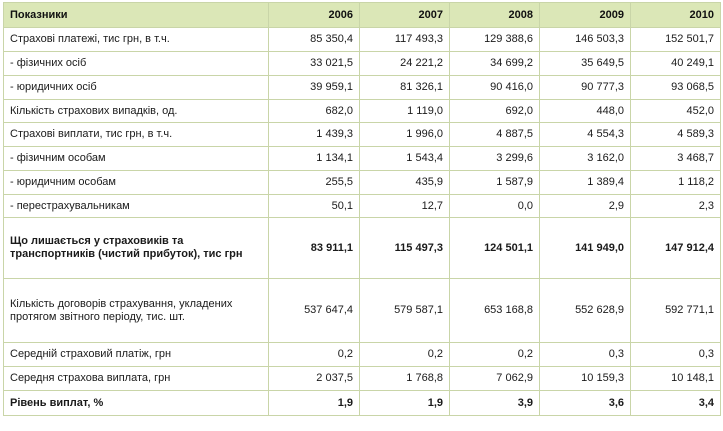 The height and width of the screenshot is (431, 723). Describe the element at coordinates (494, 111) in the screenshot. I see `cell-value: 692,0` at that location.